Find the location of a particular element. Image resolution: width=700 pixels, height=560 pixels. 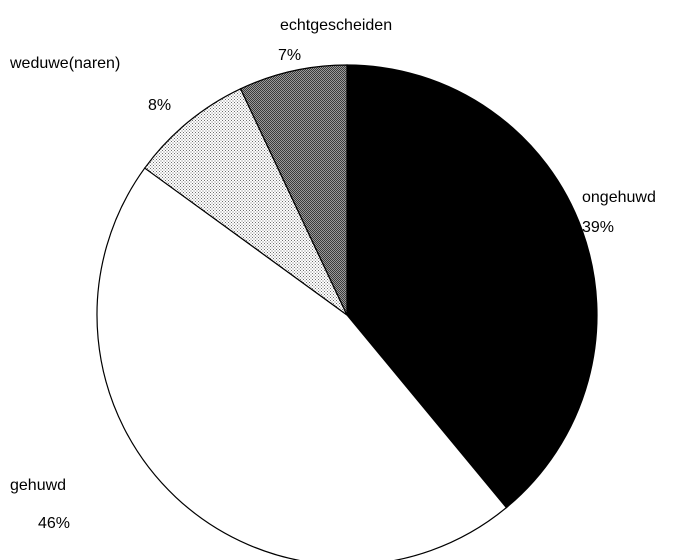

value-label-echtgescheiden: 7% is located at coordinates (289, 55).